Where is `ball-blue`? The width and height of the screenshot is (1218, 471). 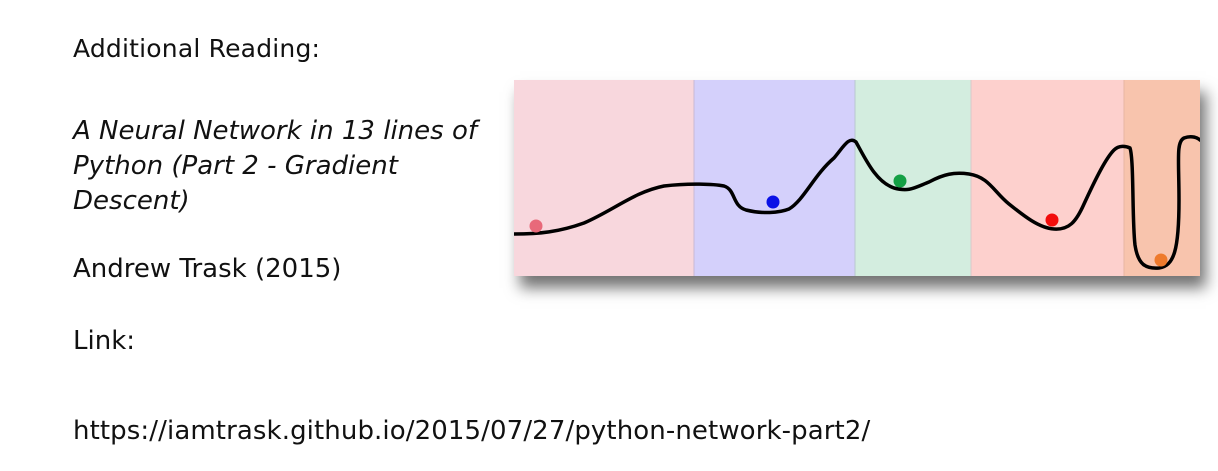 ball-blue is located at coordinates (773, 202).